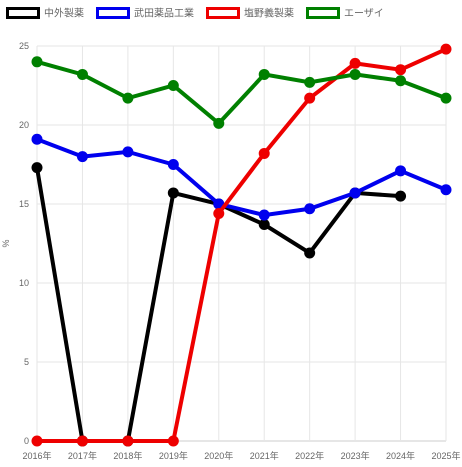  I want to click on series-line, so click(241, 93).